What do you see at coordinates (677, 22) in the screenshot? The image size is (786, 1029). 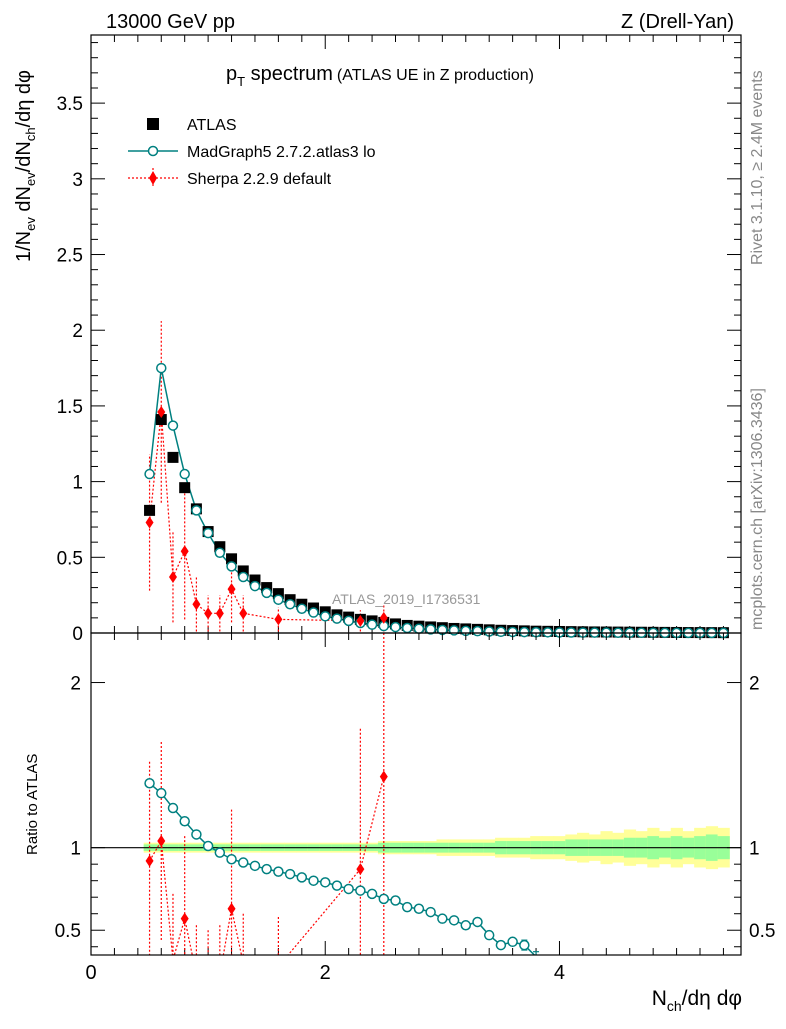 I see `header-process: Z (Drell-Yan)` at bounding box center [677, 22].